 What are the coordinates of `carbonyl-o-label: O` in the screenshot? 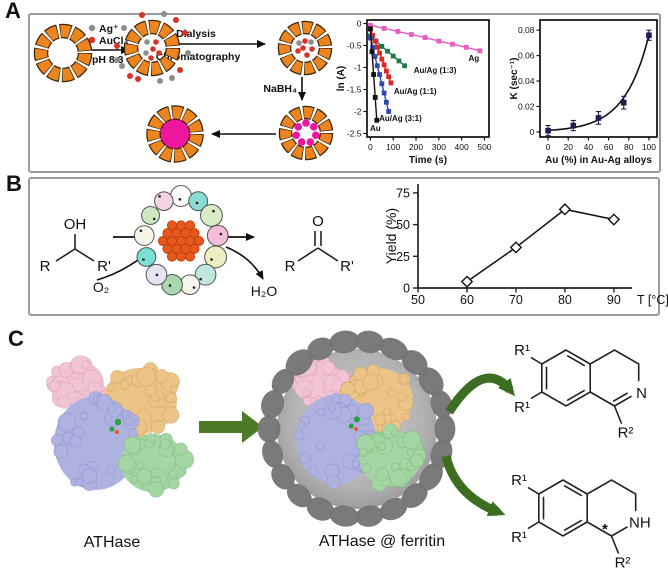 It's located at (318, 221).